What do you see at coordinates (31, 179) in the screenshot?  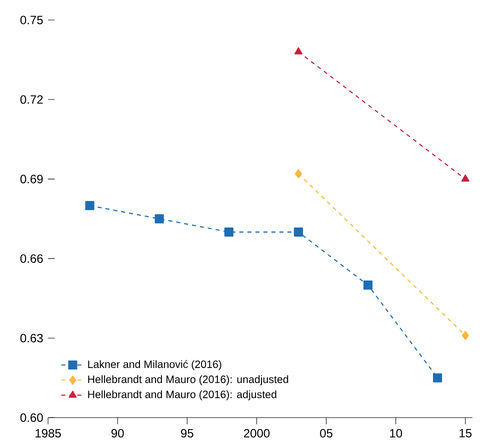 I see `y-tick-label: 0.69` at bounding box center [31, 179].